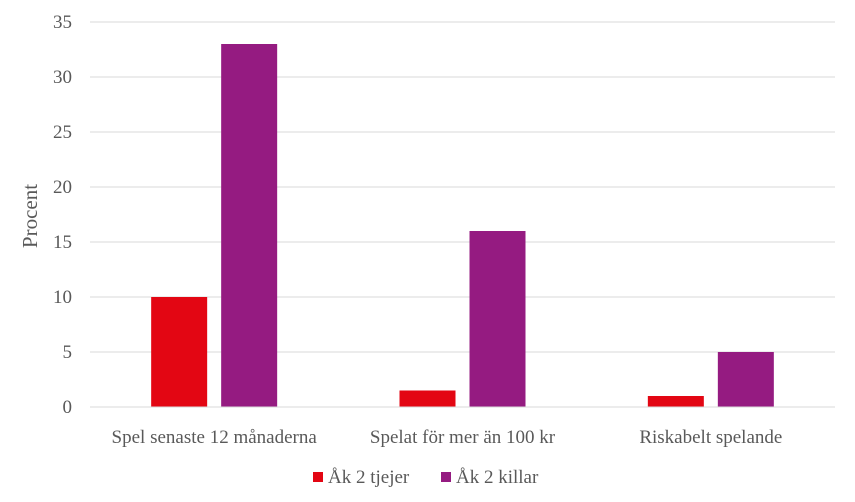 The height and width of the screenshot is (502, 855). I want to click on y-axis-label: Procent, so click(30, 216).